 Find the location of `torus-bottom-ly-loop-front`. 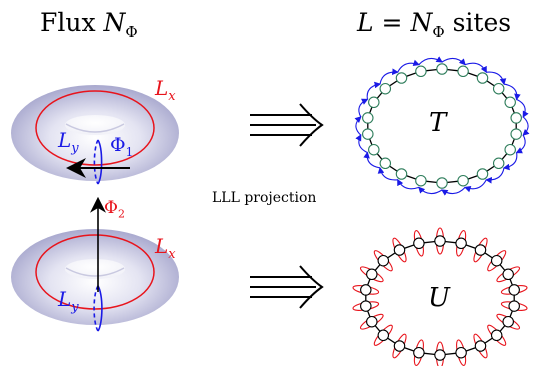

torus-bottom-ly-loop-front is located at coordinates (100, 308).